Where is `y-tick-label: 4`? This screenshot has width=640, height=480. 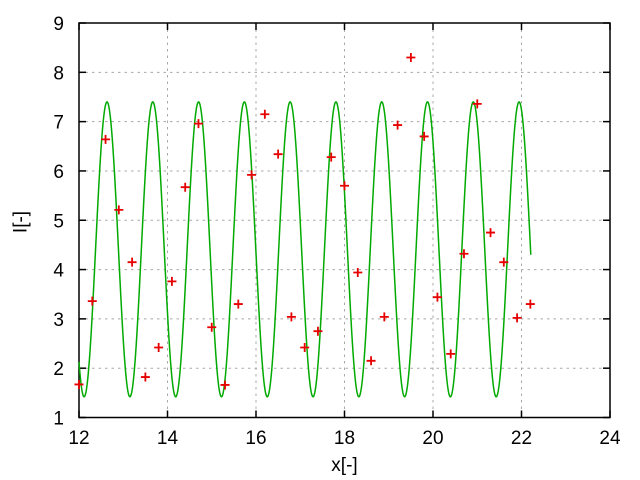
y-tick-label: 4 is located at coordinates (58, 271).